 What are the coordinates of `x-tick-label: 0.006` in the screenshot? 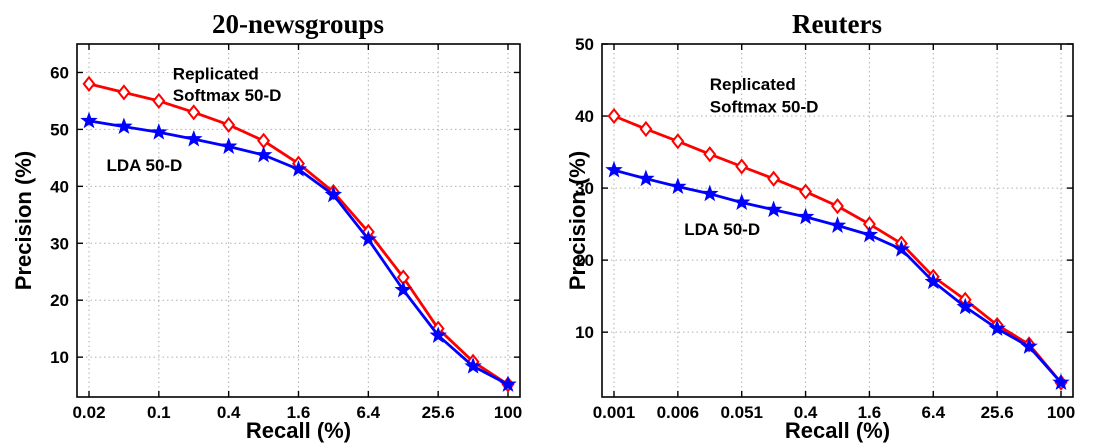 It's located at (678, 412).